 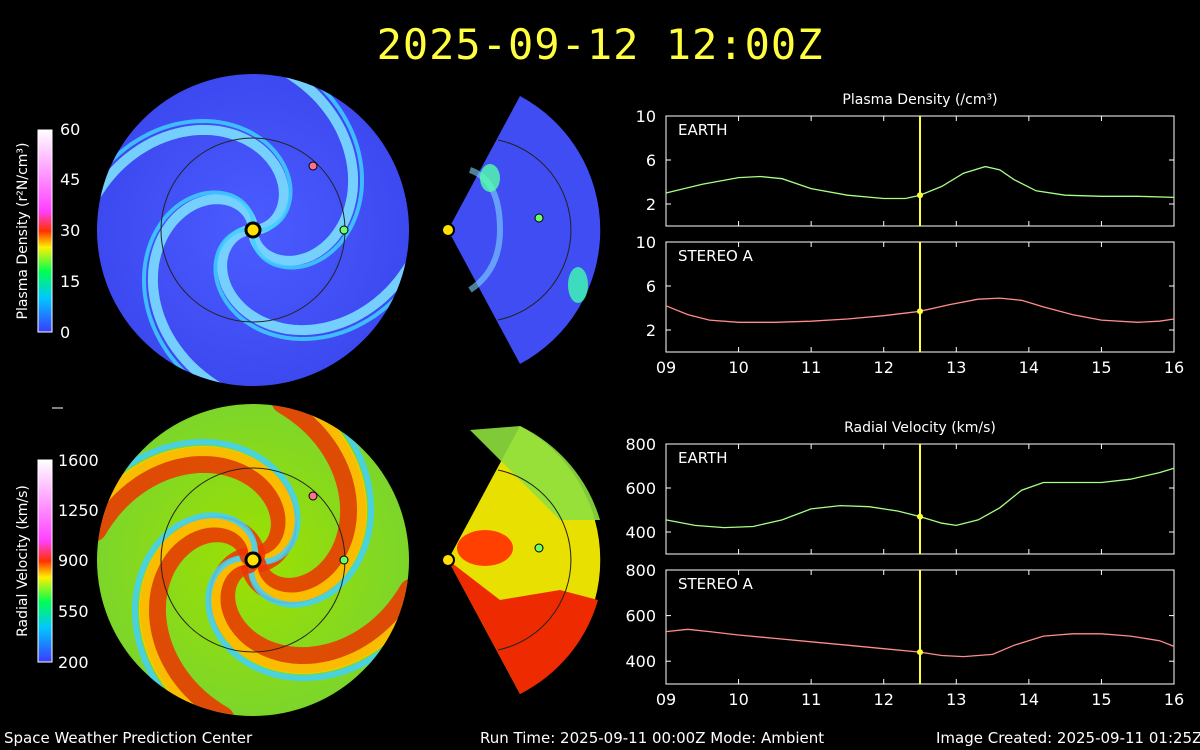 What do you see at coordinates (45, 561) in the screenshot?
I see `velocity-colorbar-gradient` at bounding box center [45, 561].